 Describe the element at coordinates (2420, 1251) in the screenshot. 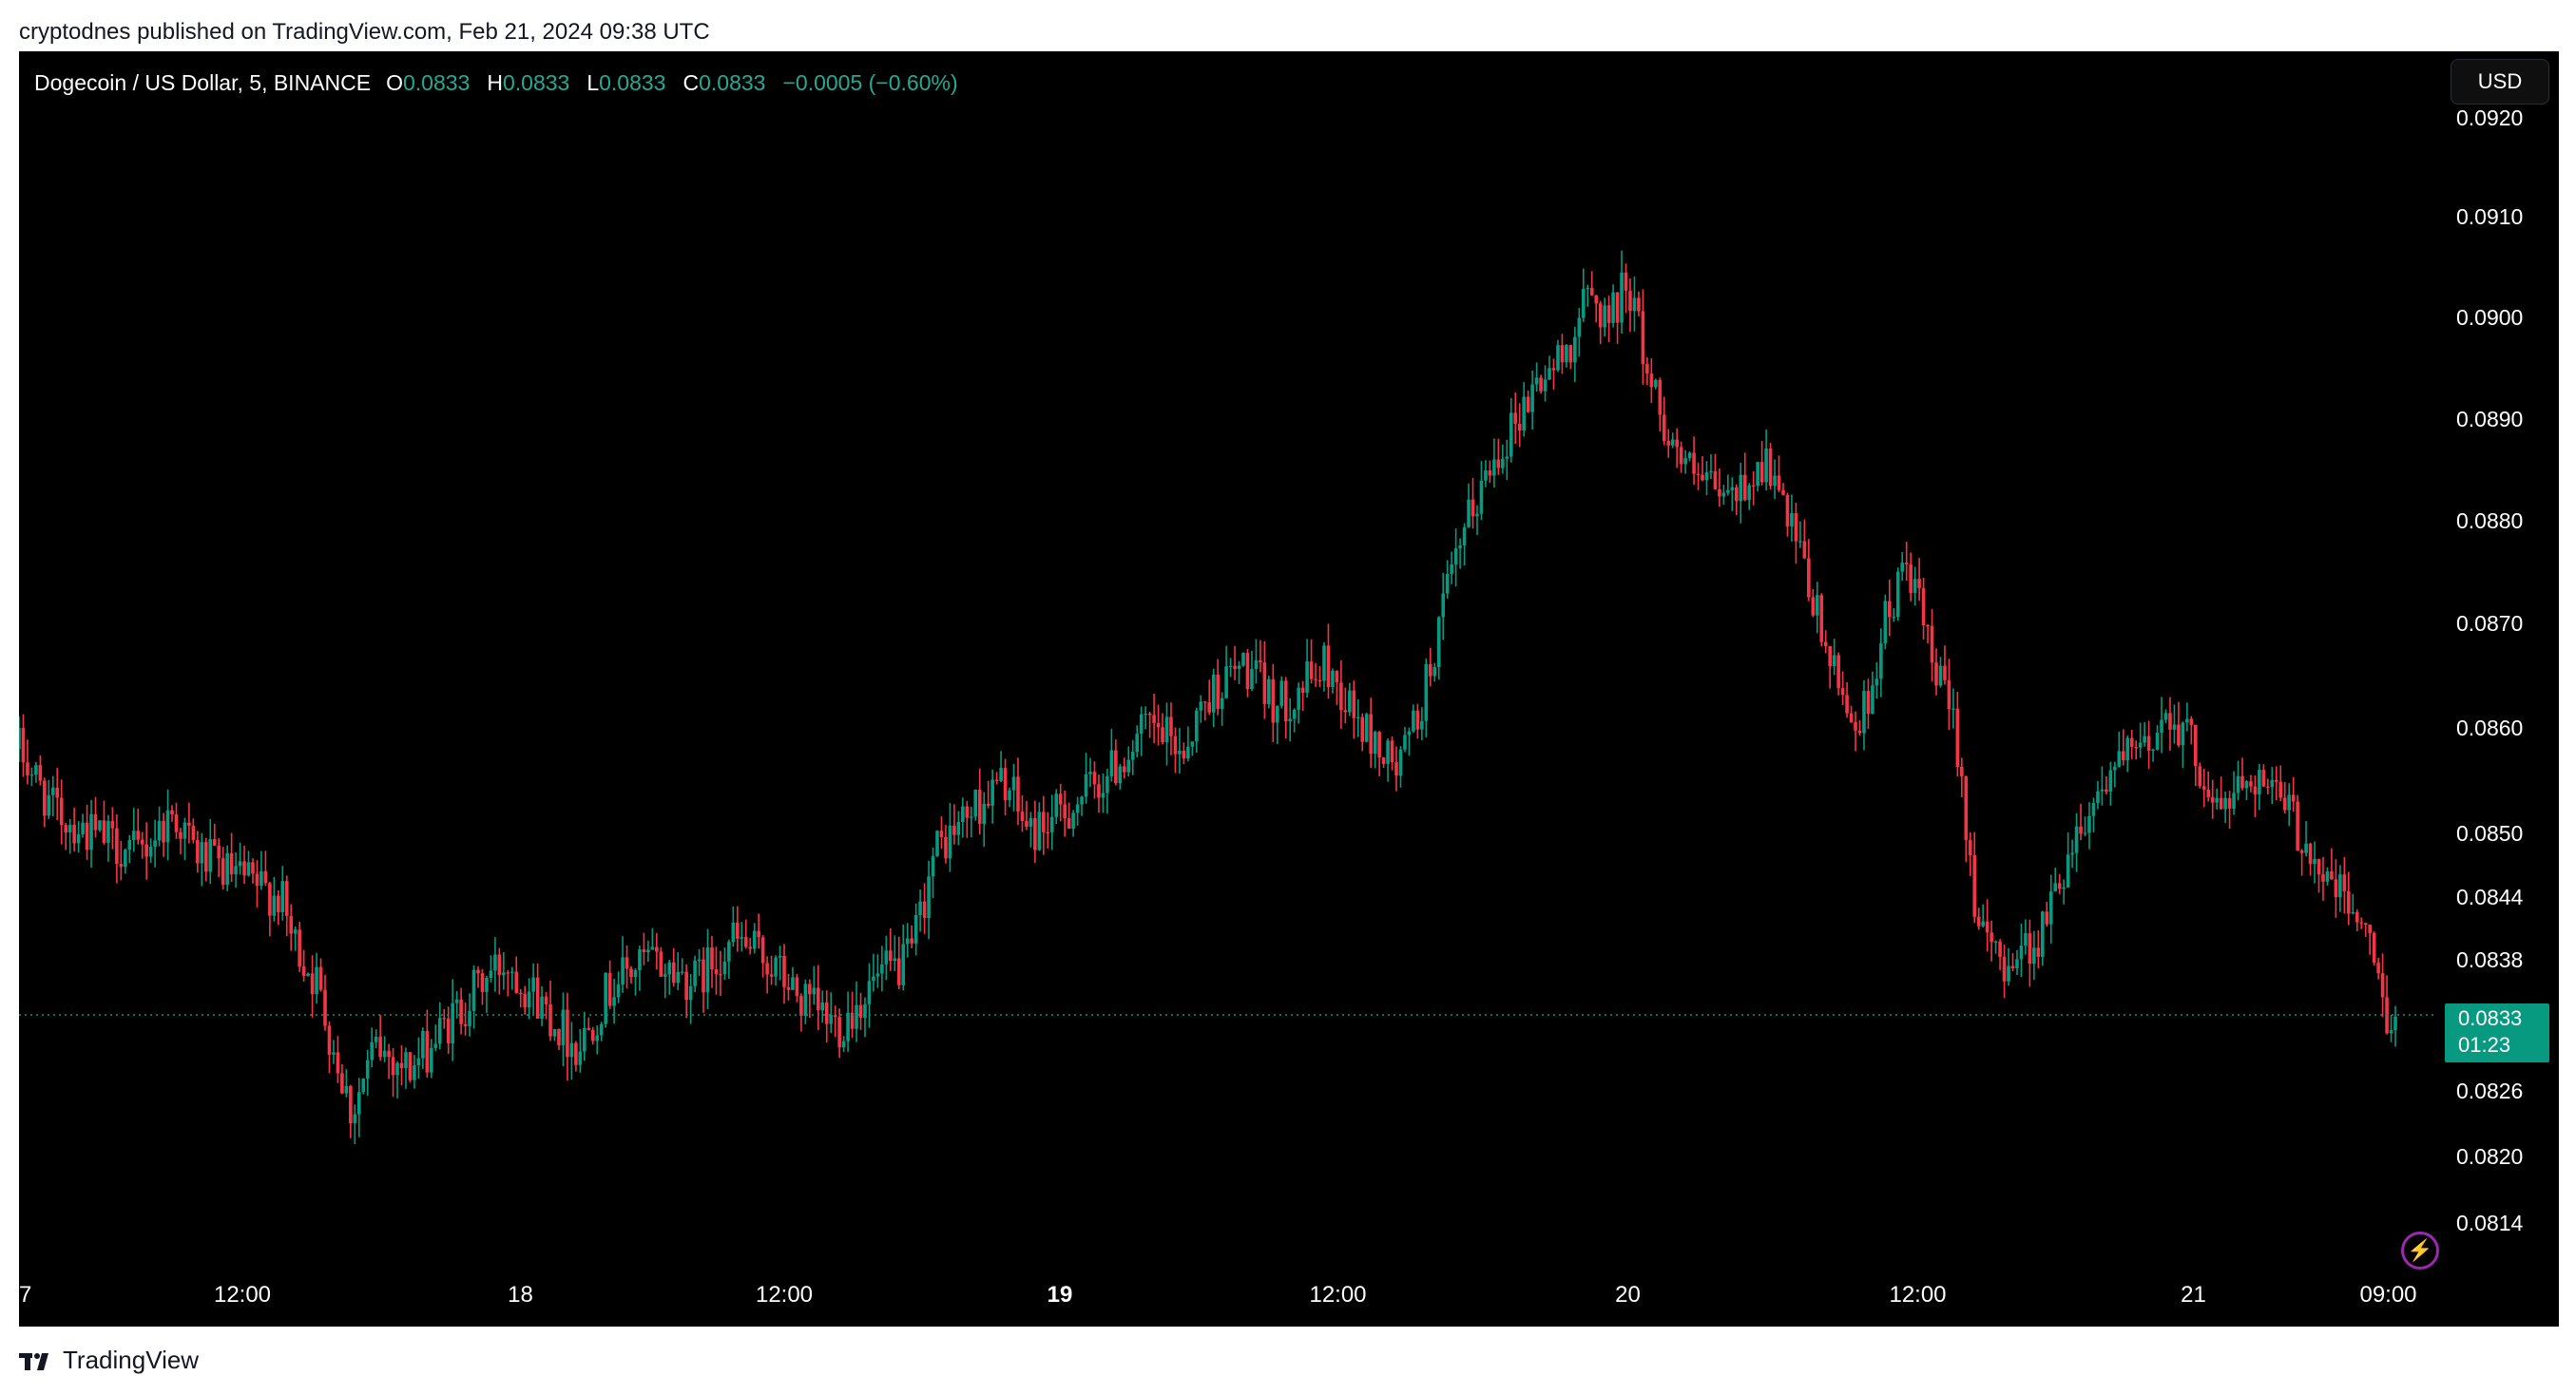

I see `lightning-icon: ⚡` at that location.